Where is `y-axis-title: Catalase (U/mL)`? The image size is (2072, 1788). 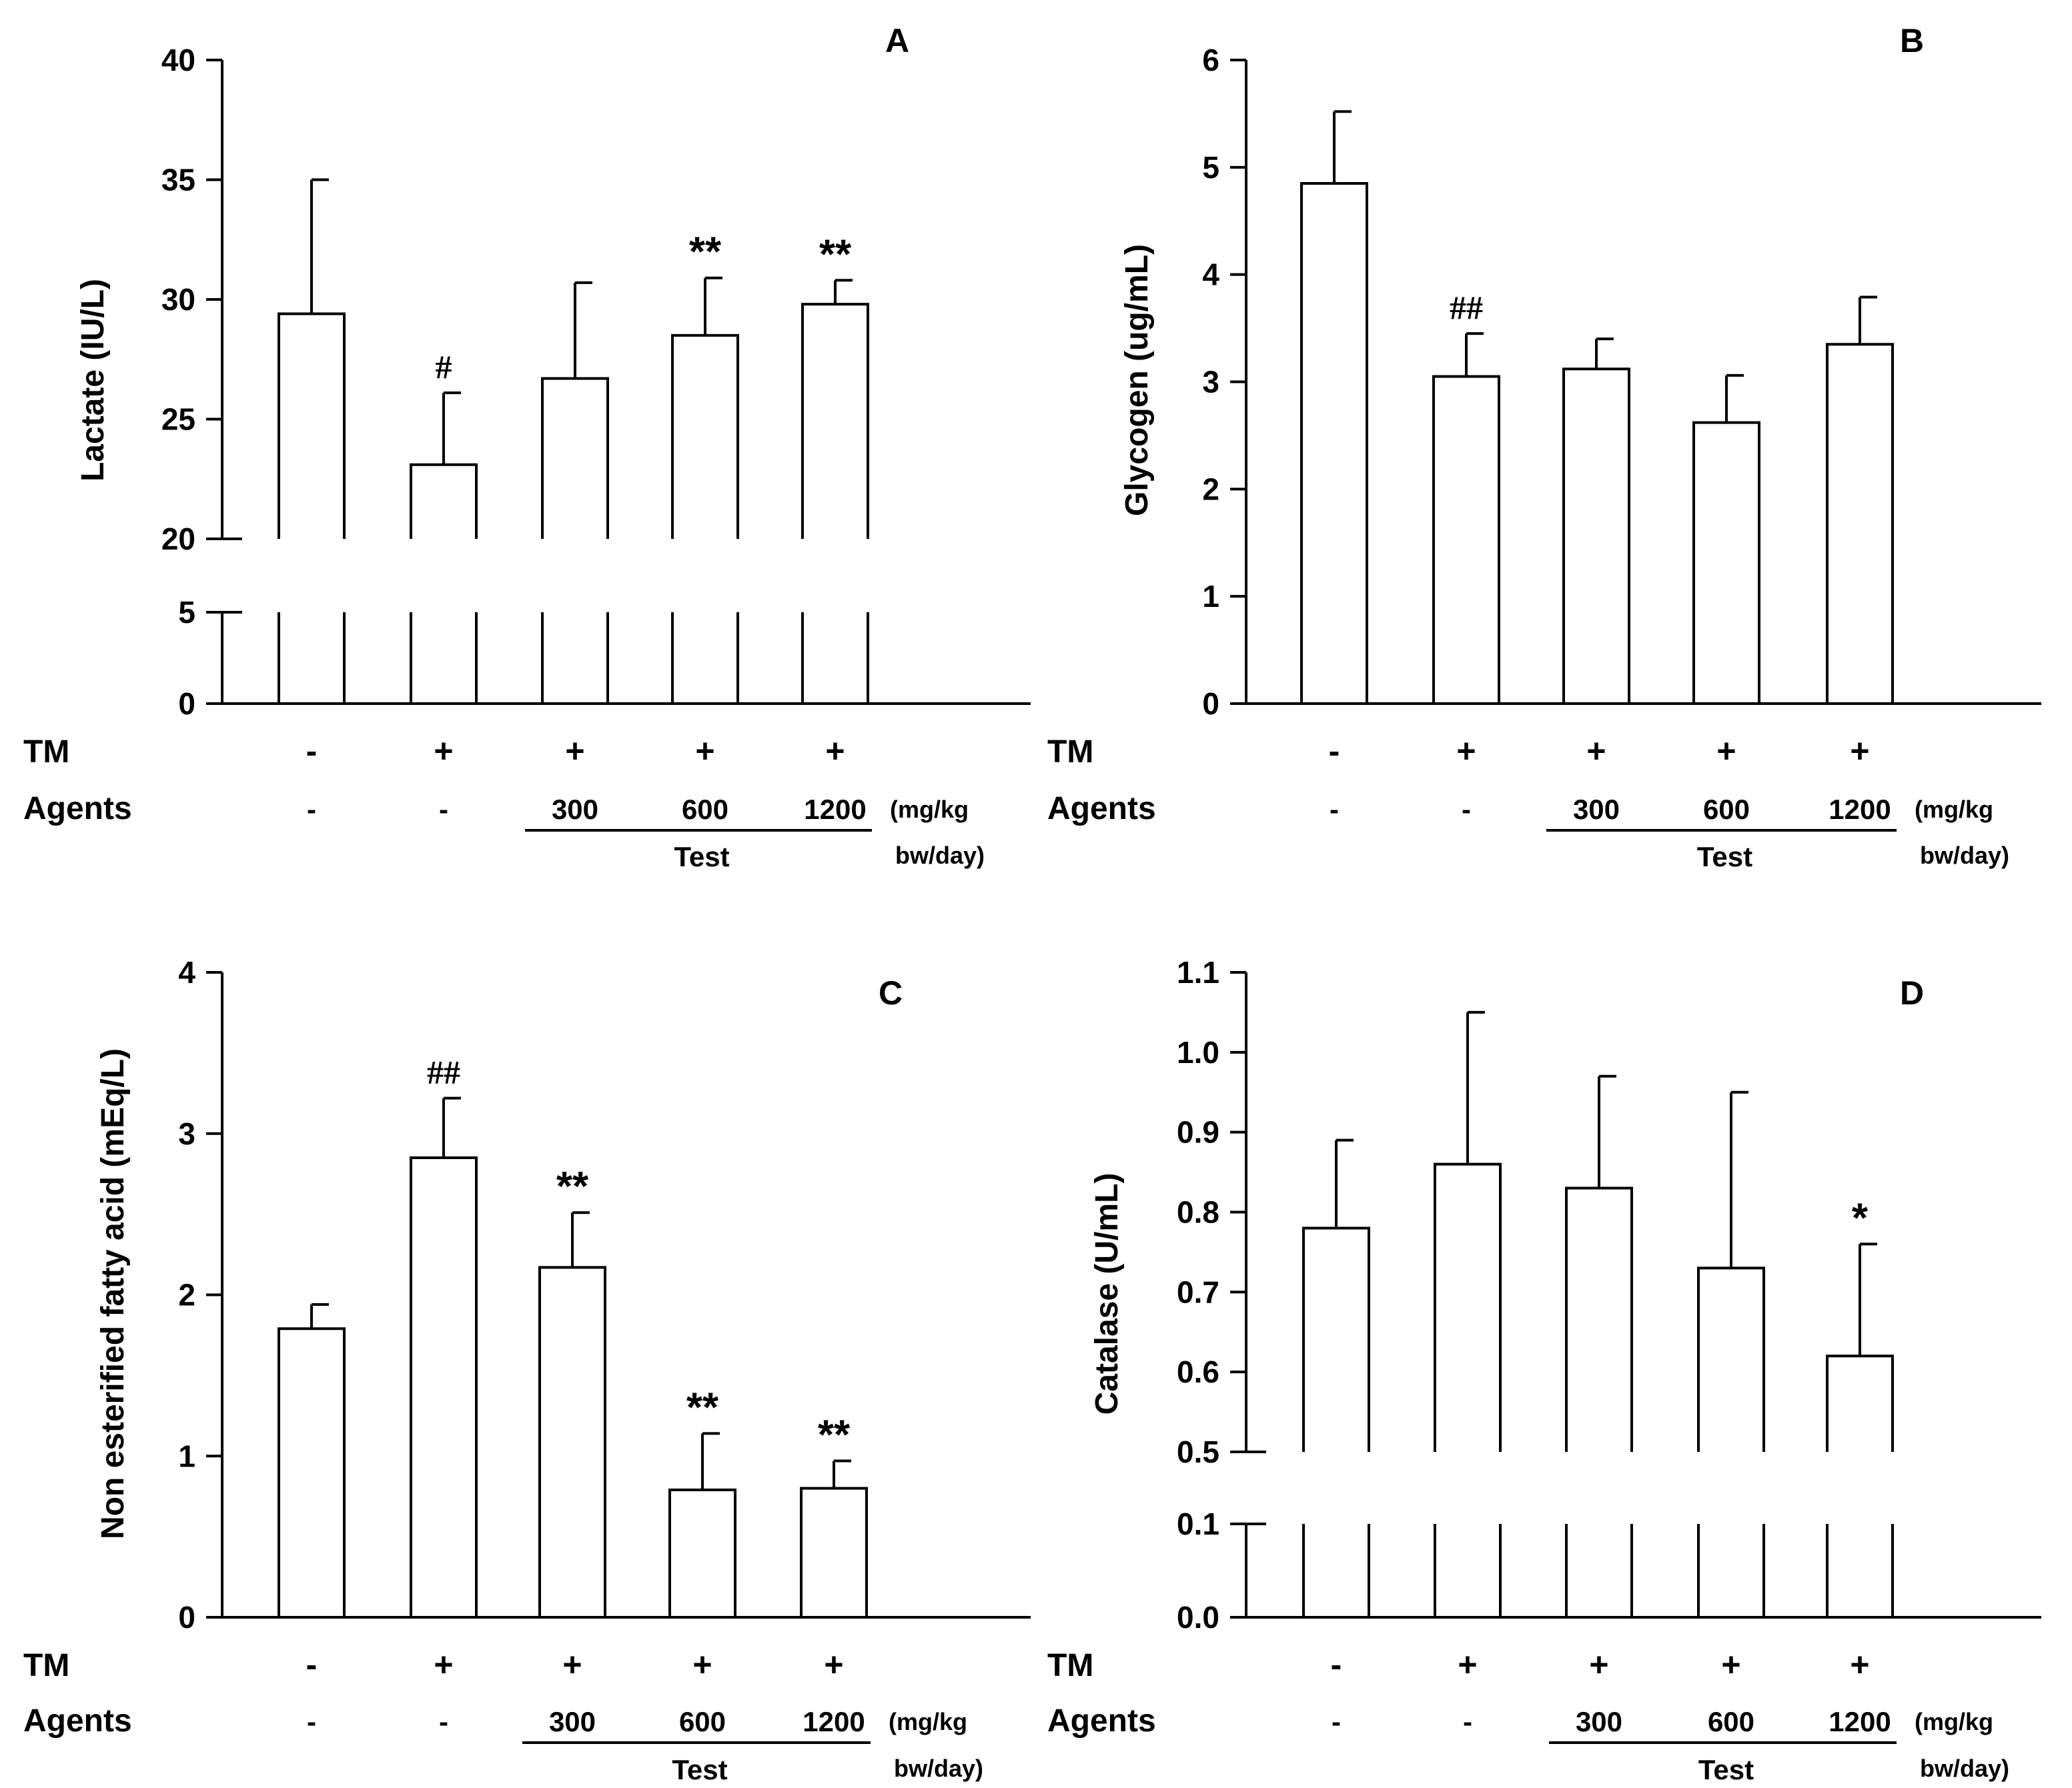
y-axis-title: Catalase (U/mL) is located at coordinates (1107, 1294).